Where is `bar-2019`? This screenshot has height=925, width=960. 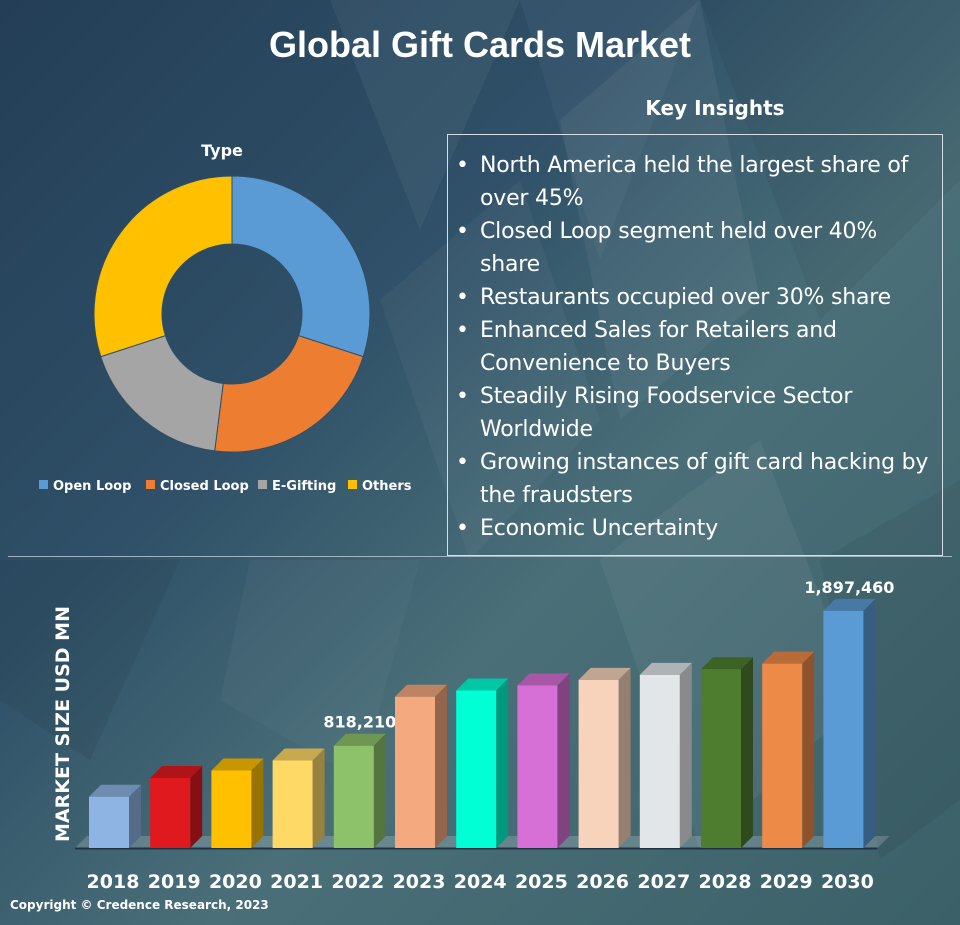
bar-2019 is located at coordinates (176, 807).